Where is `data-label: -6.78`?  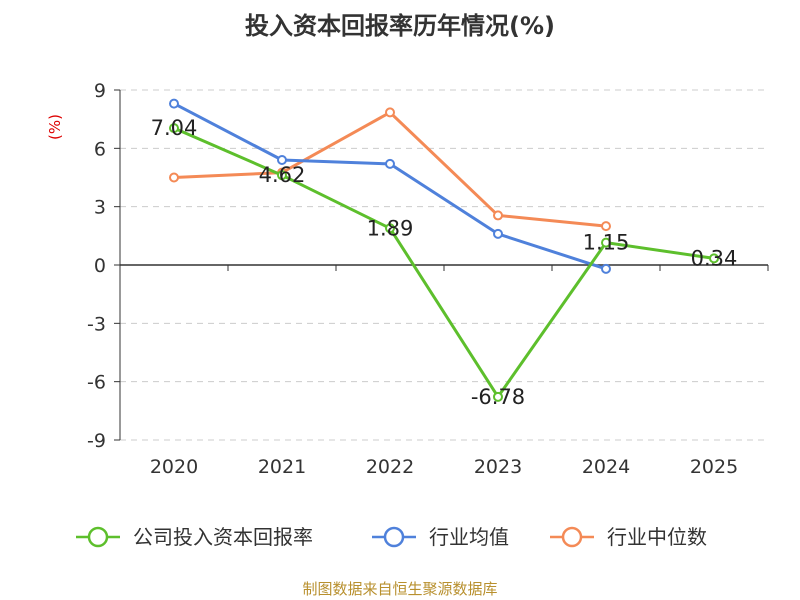 data-label: -6.78 is located at coordinates (498, 397).